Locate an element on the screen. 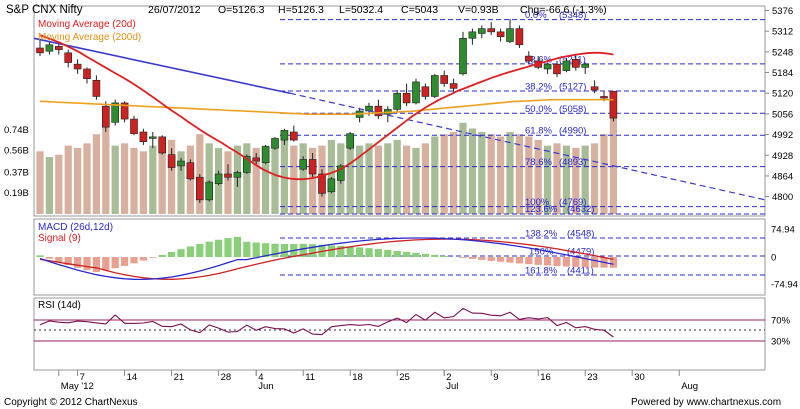 Image resolution: width=800 pixels, height=409 pixels. x-tick-label: 25 is located at coordinates (404, 377).